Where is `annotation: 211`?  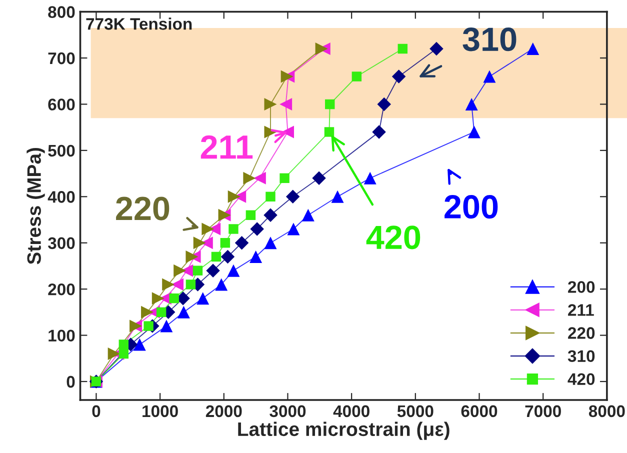 annotation: 211 is located at coordinates (226, 147).